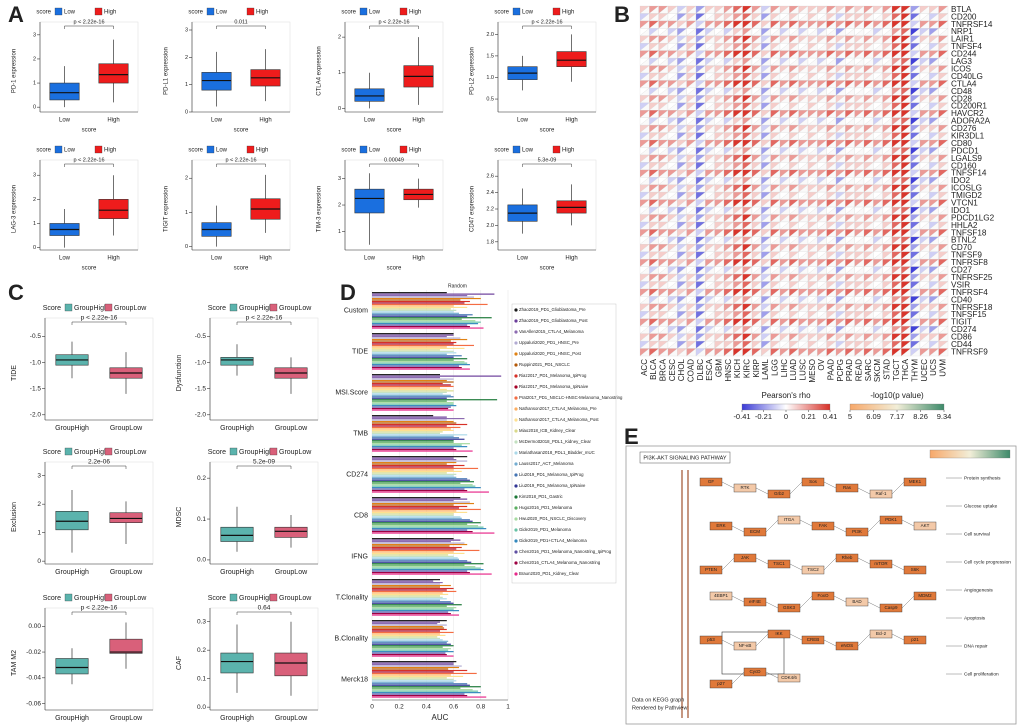 The height and width of the screenshot is (728, 1020). Describe the element at coordinates (201, 621) in the screenshot. I see `y-tick-label: 0.3` at that location.